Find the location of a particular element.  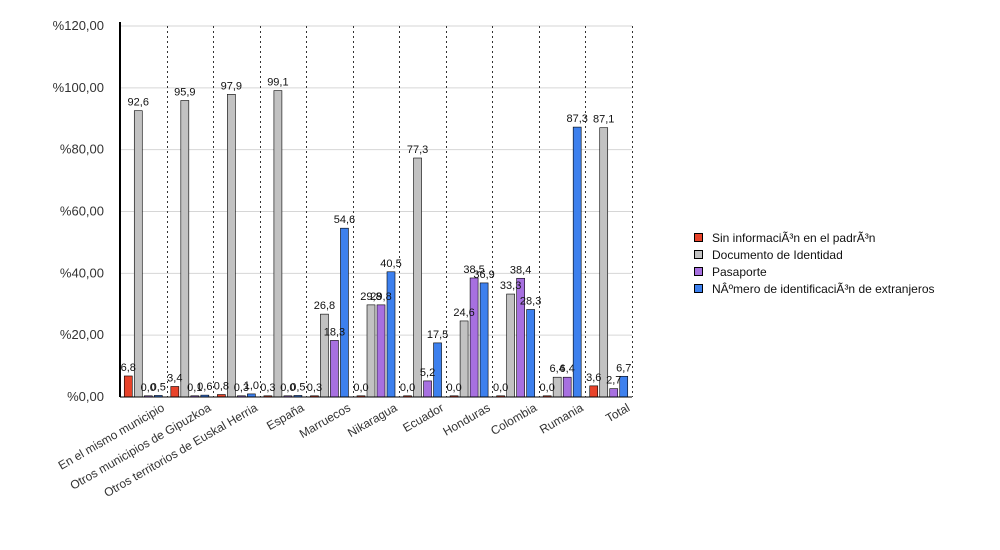

data-label: 26,8 is located at coordinates (324, 306).